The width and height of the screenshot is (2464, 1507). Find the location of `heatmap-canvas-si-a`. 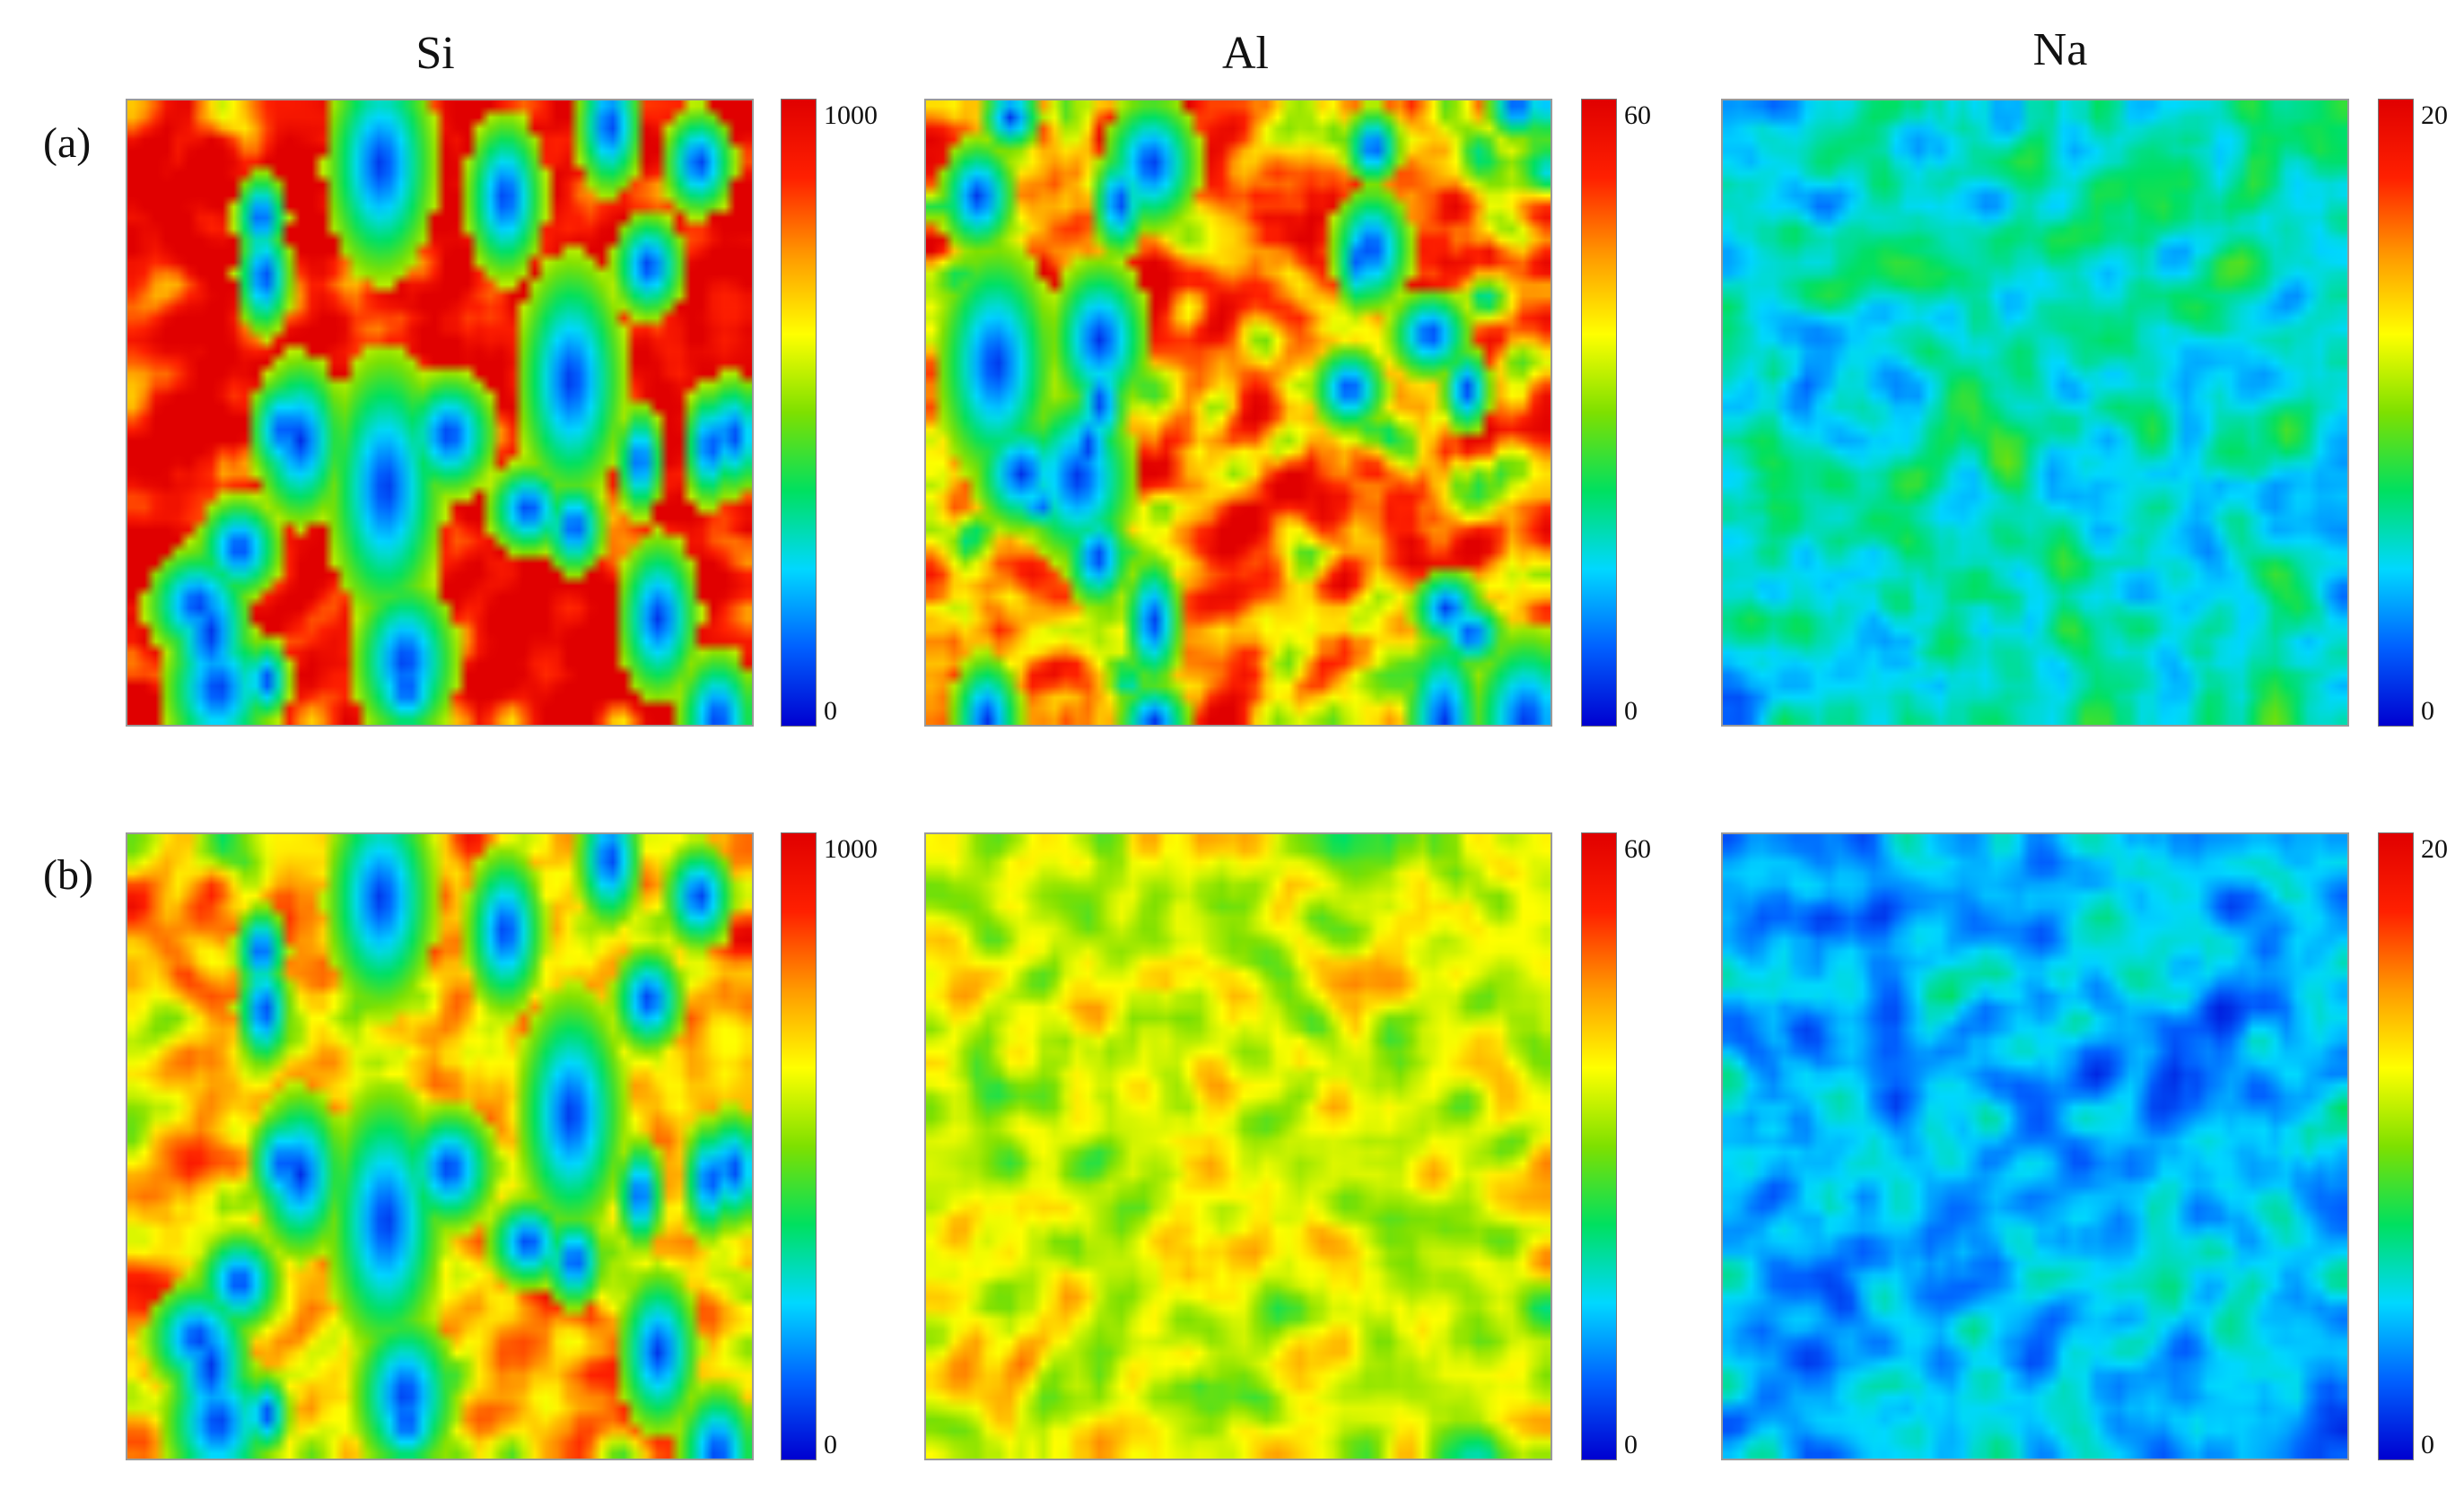

heatmap-canvas-si-a is located at coordinates (439, 412).